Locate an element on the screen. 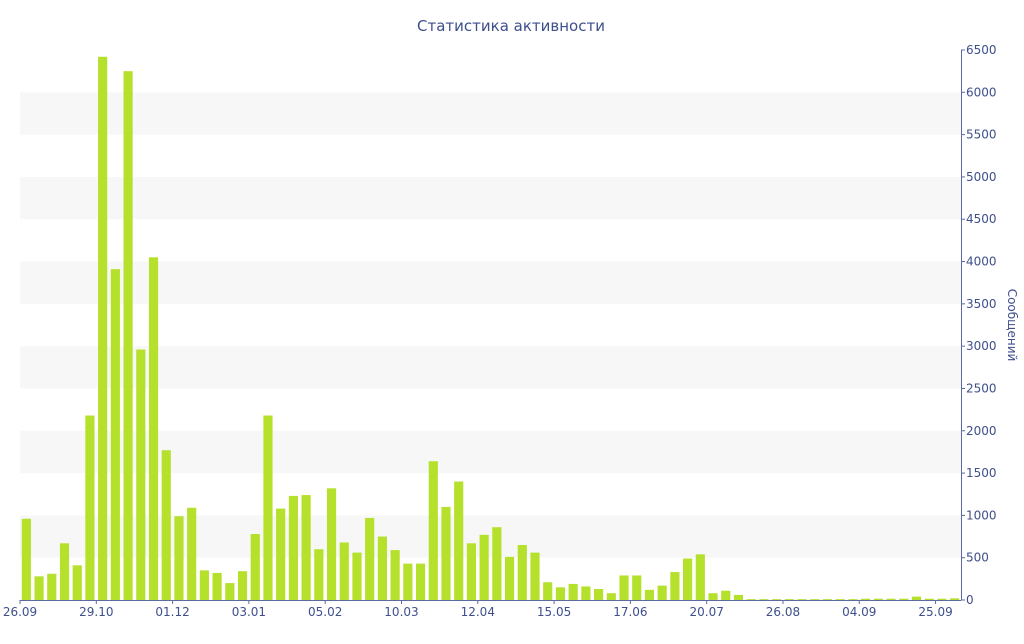 Image resolution: width=1024 pixels, height=644 pixels. y-tick-label: 4000 is located at coordinates (981, 262).